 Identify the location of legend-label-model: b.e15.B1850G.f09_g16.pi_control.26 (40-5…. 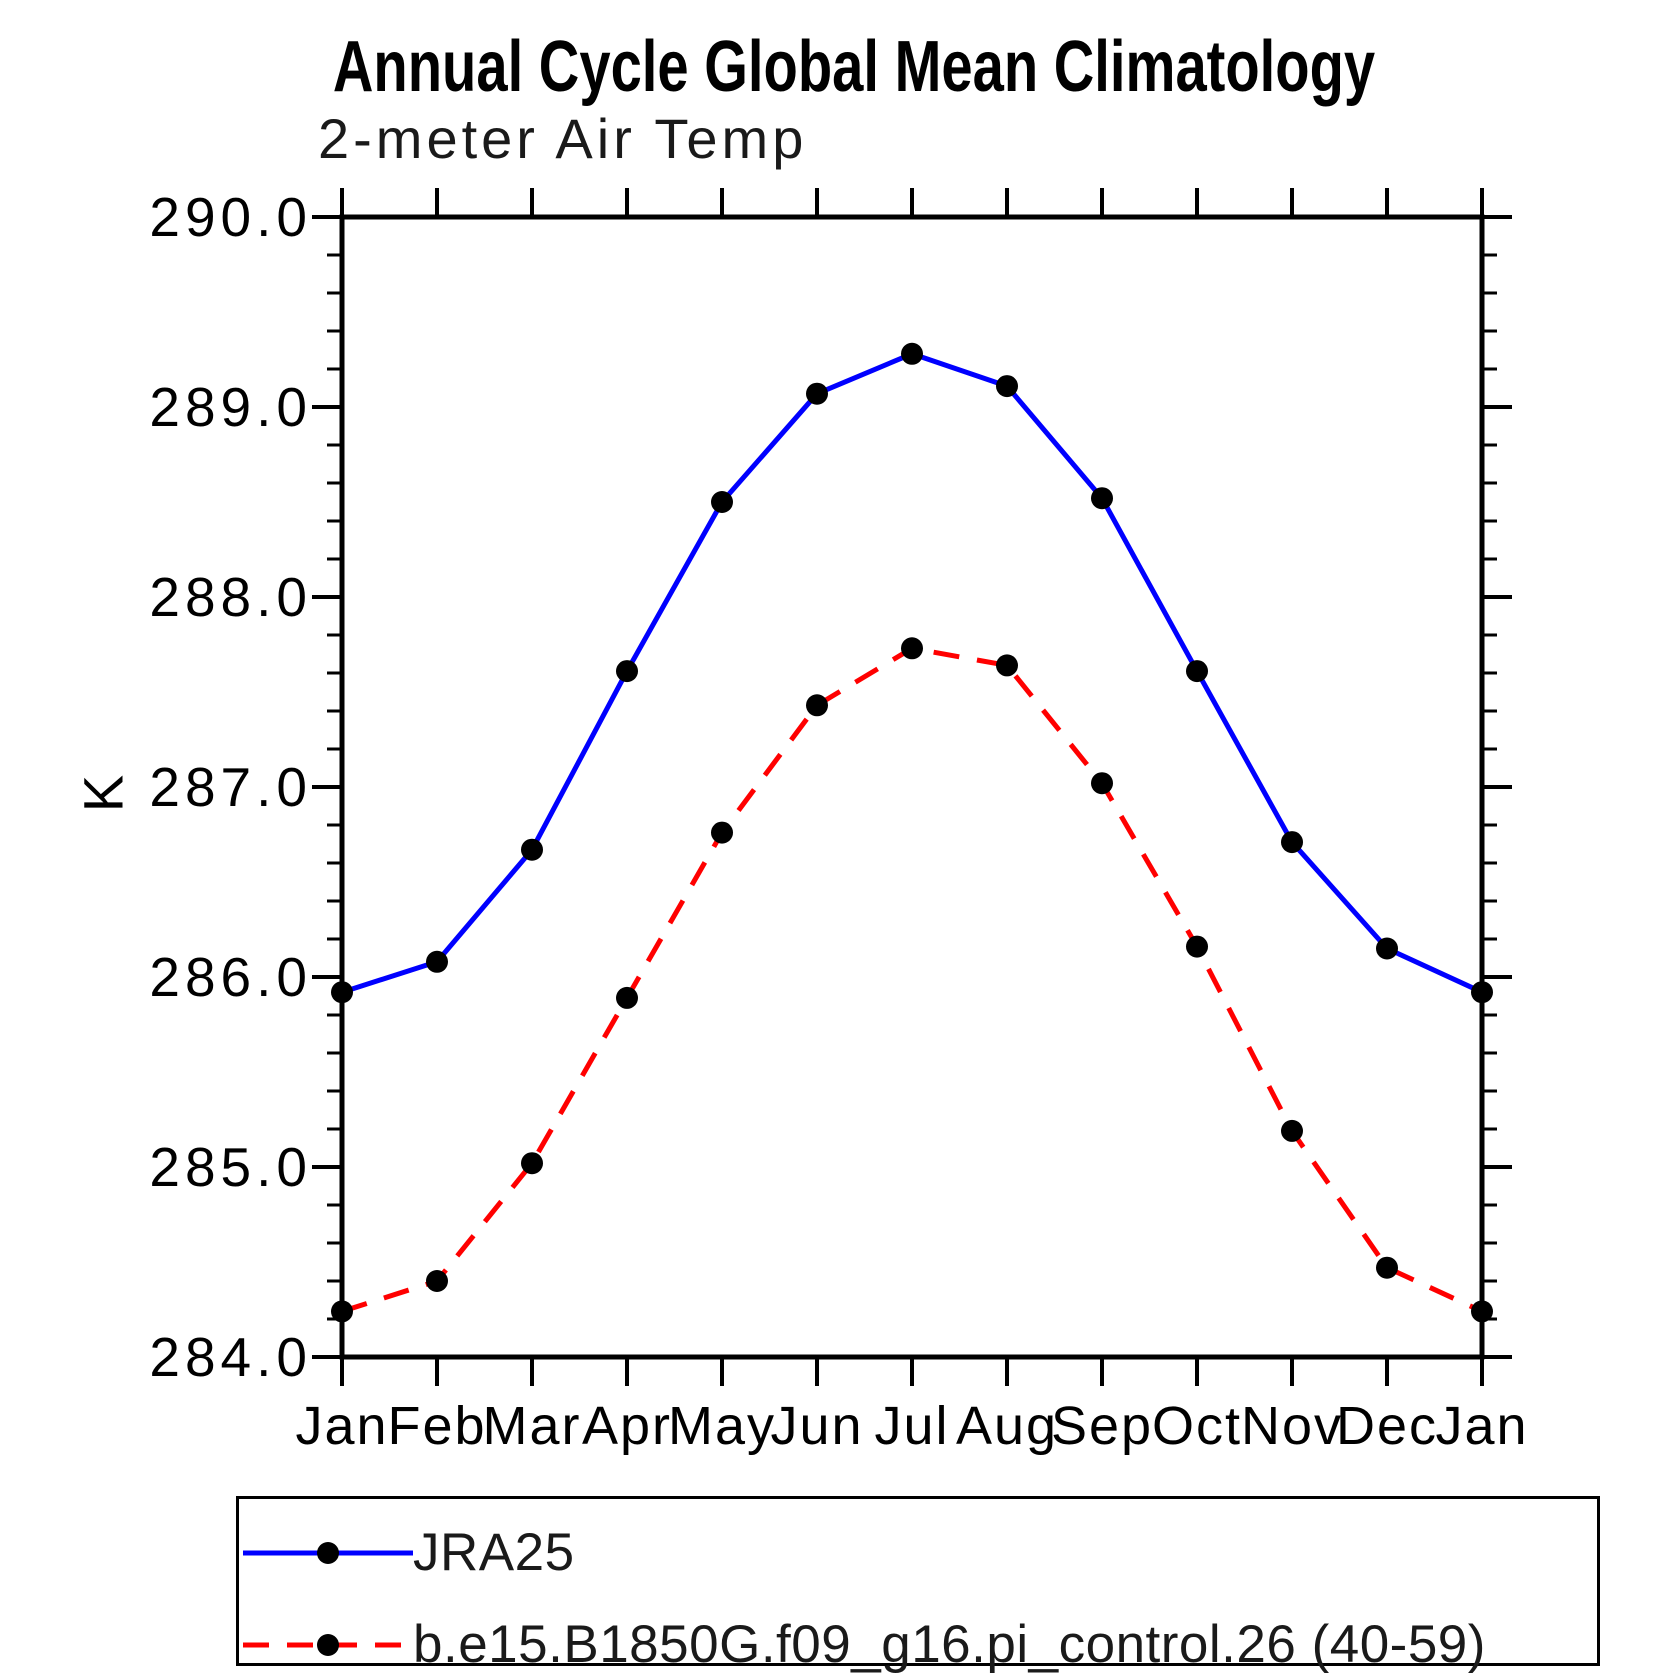
(949, 1644).